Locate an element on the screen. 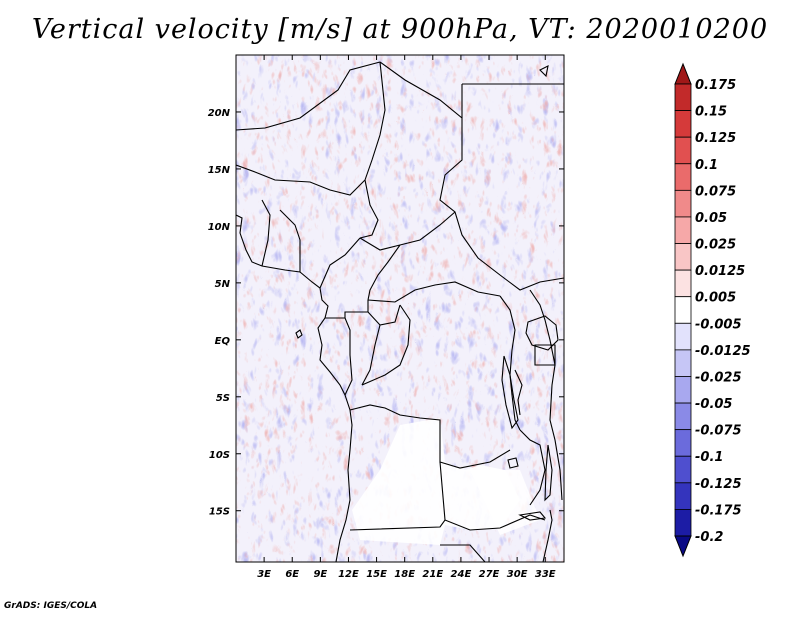  lat-tick-label: 15S is located at coordinates (219, 512).